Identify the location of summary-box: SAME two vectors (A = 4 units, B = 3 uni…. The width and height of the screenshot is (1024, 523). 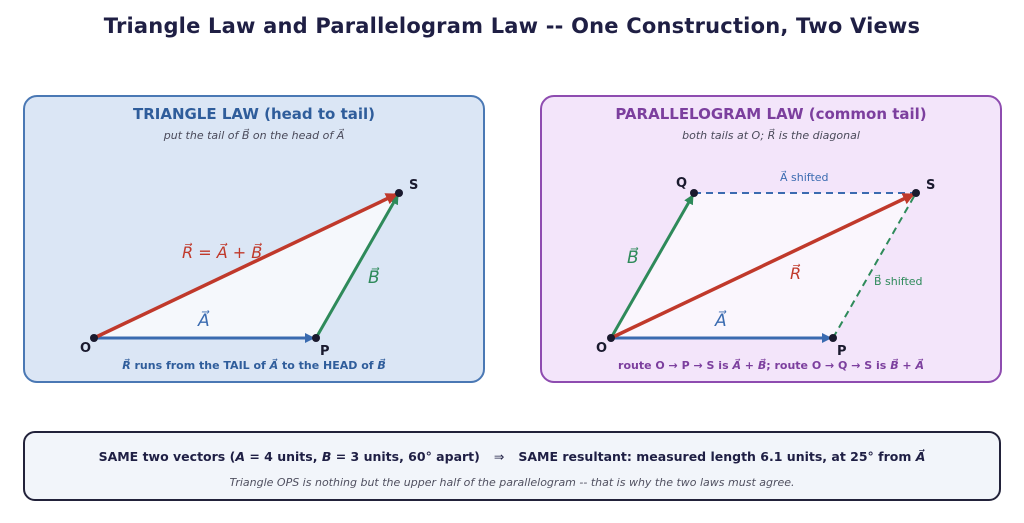
(512, 466).